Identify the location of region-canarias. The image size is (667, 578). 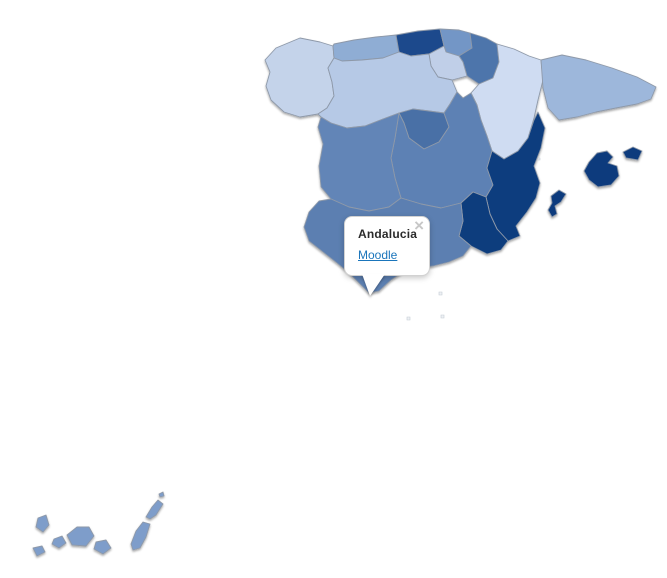
(98, 524).